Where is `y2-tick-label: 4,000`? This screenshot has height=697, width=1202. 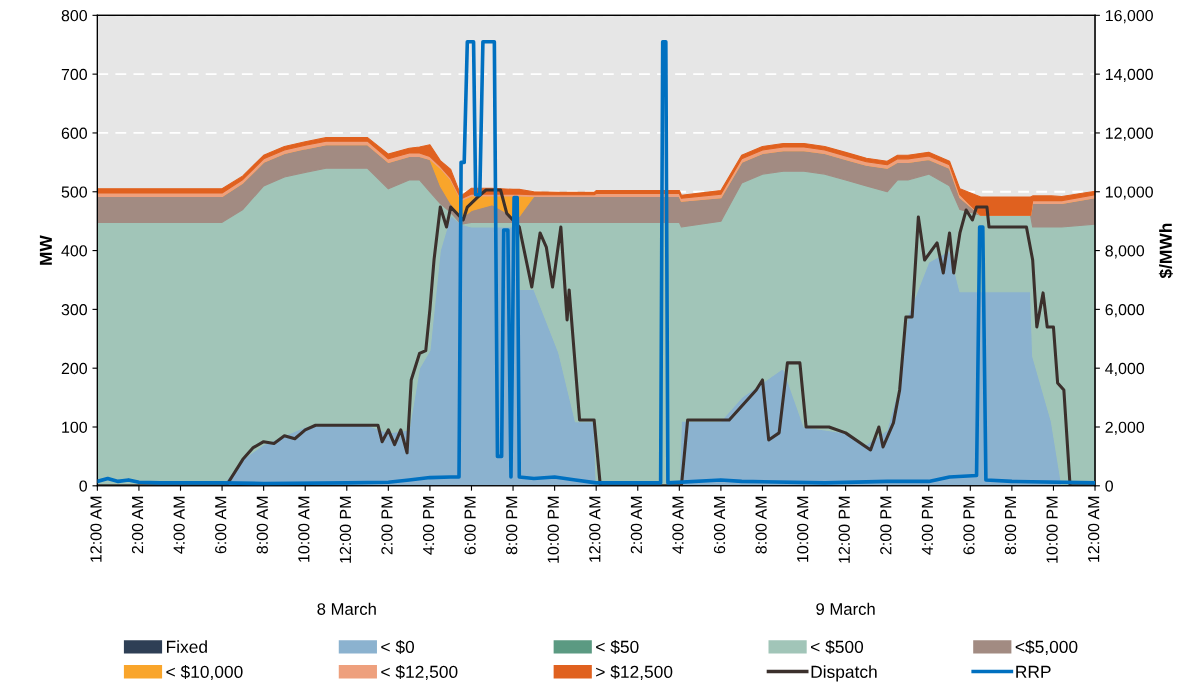 y2-tick-label: 4,000 is located at coordinates (1125, 369).